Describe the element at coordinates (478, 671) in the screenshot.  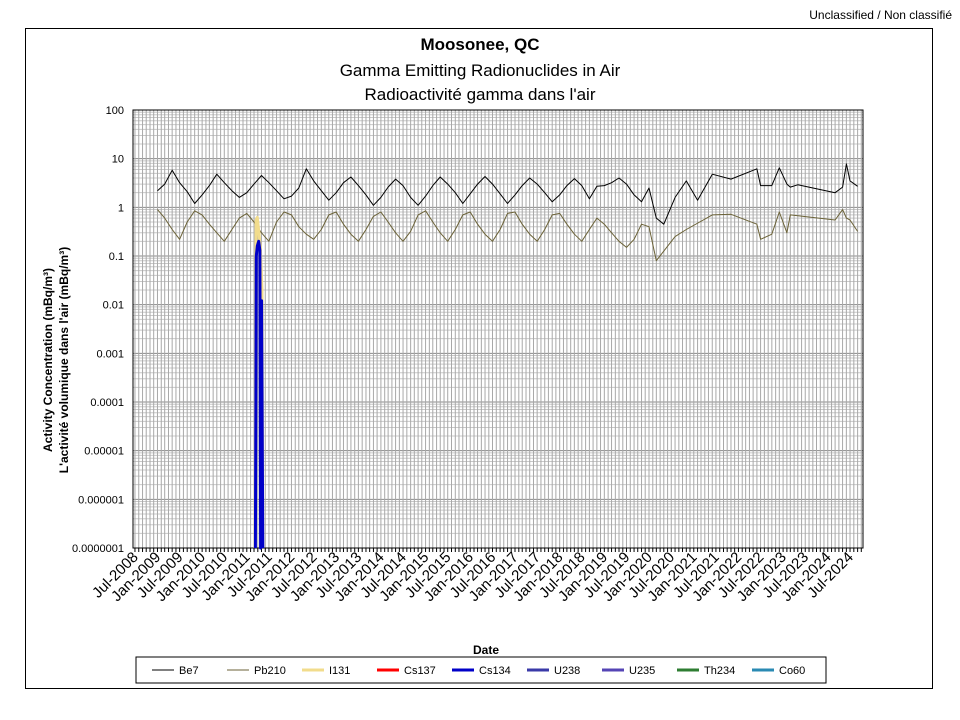
I see `legend: Be7 Pb210 I131 Cs137 Cs134 U238 U235 Th234 Co60` at that location.